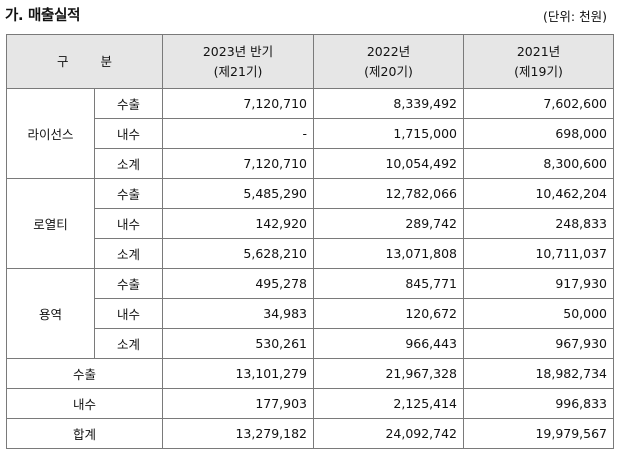 This screenshot has height=462, width=617. Describe the element at coordinates (238, 343) in the screenshot. I see `value-2023: 530,261` at that location.